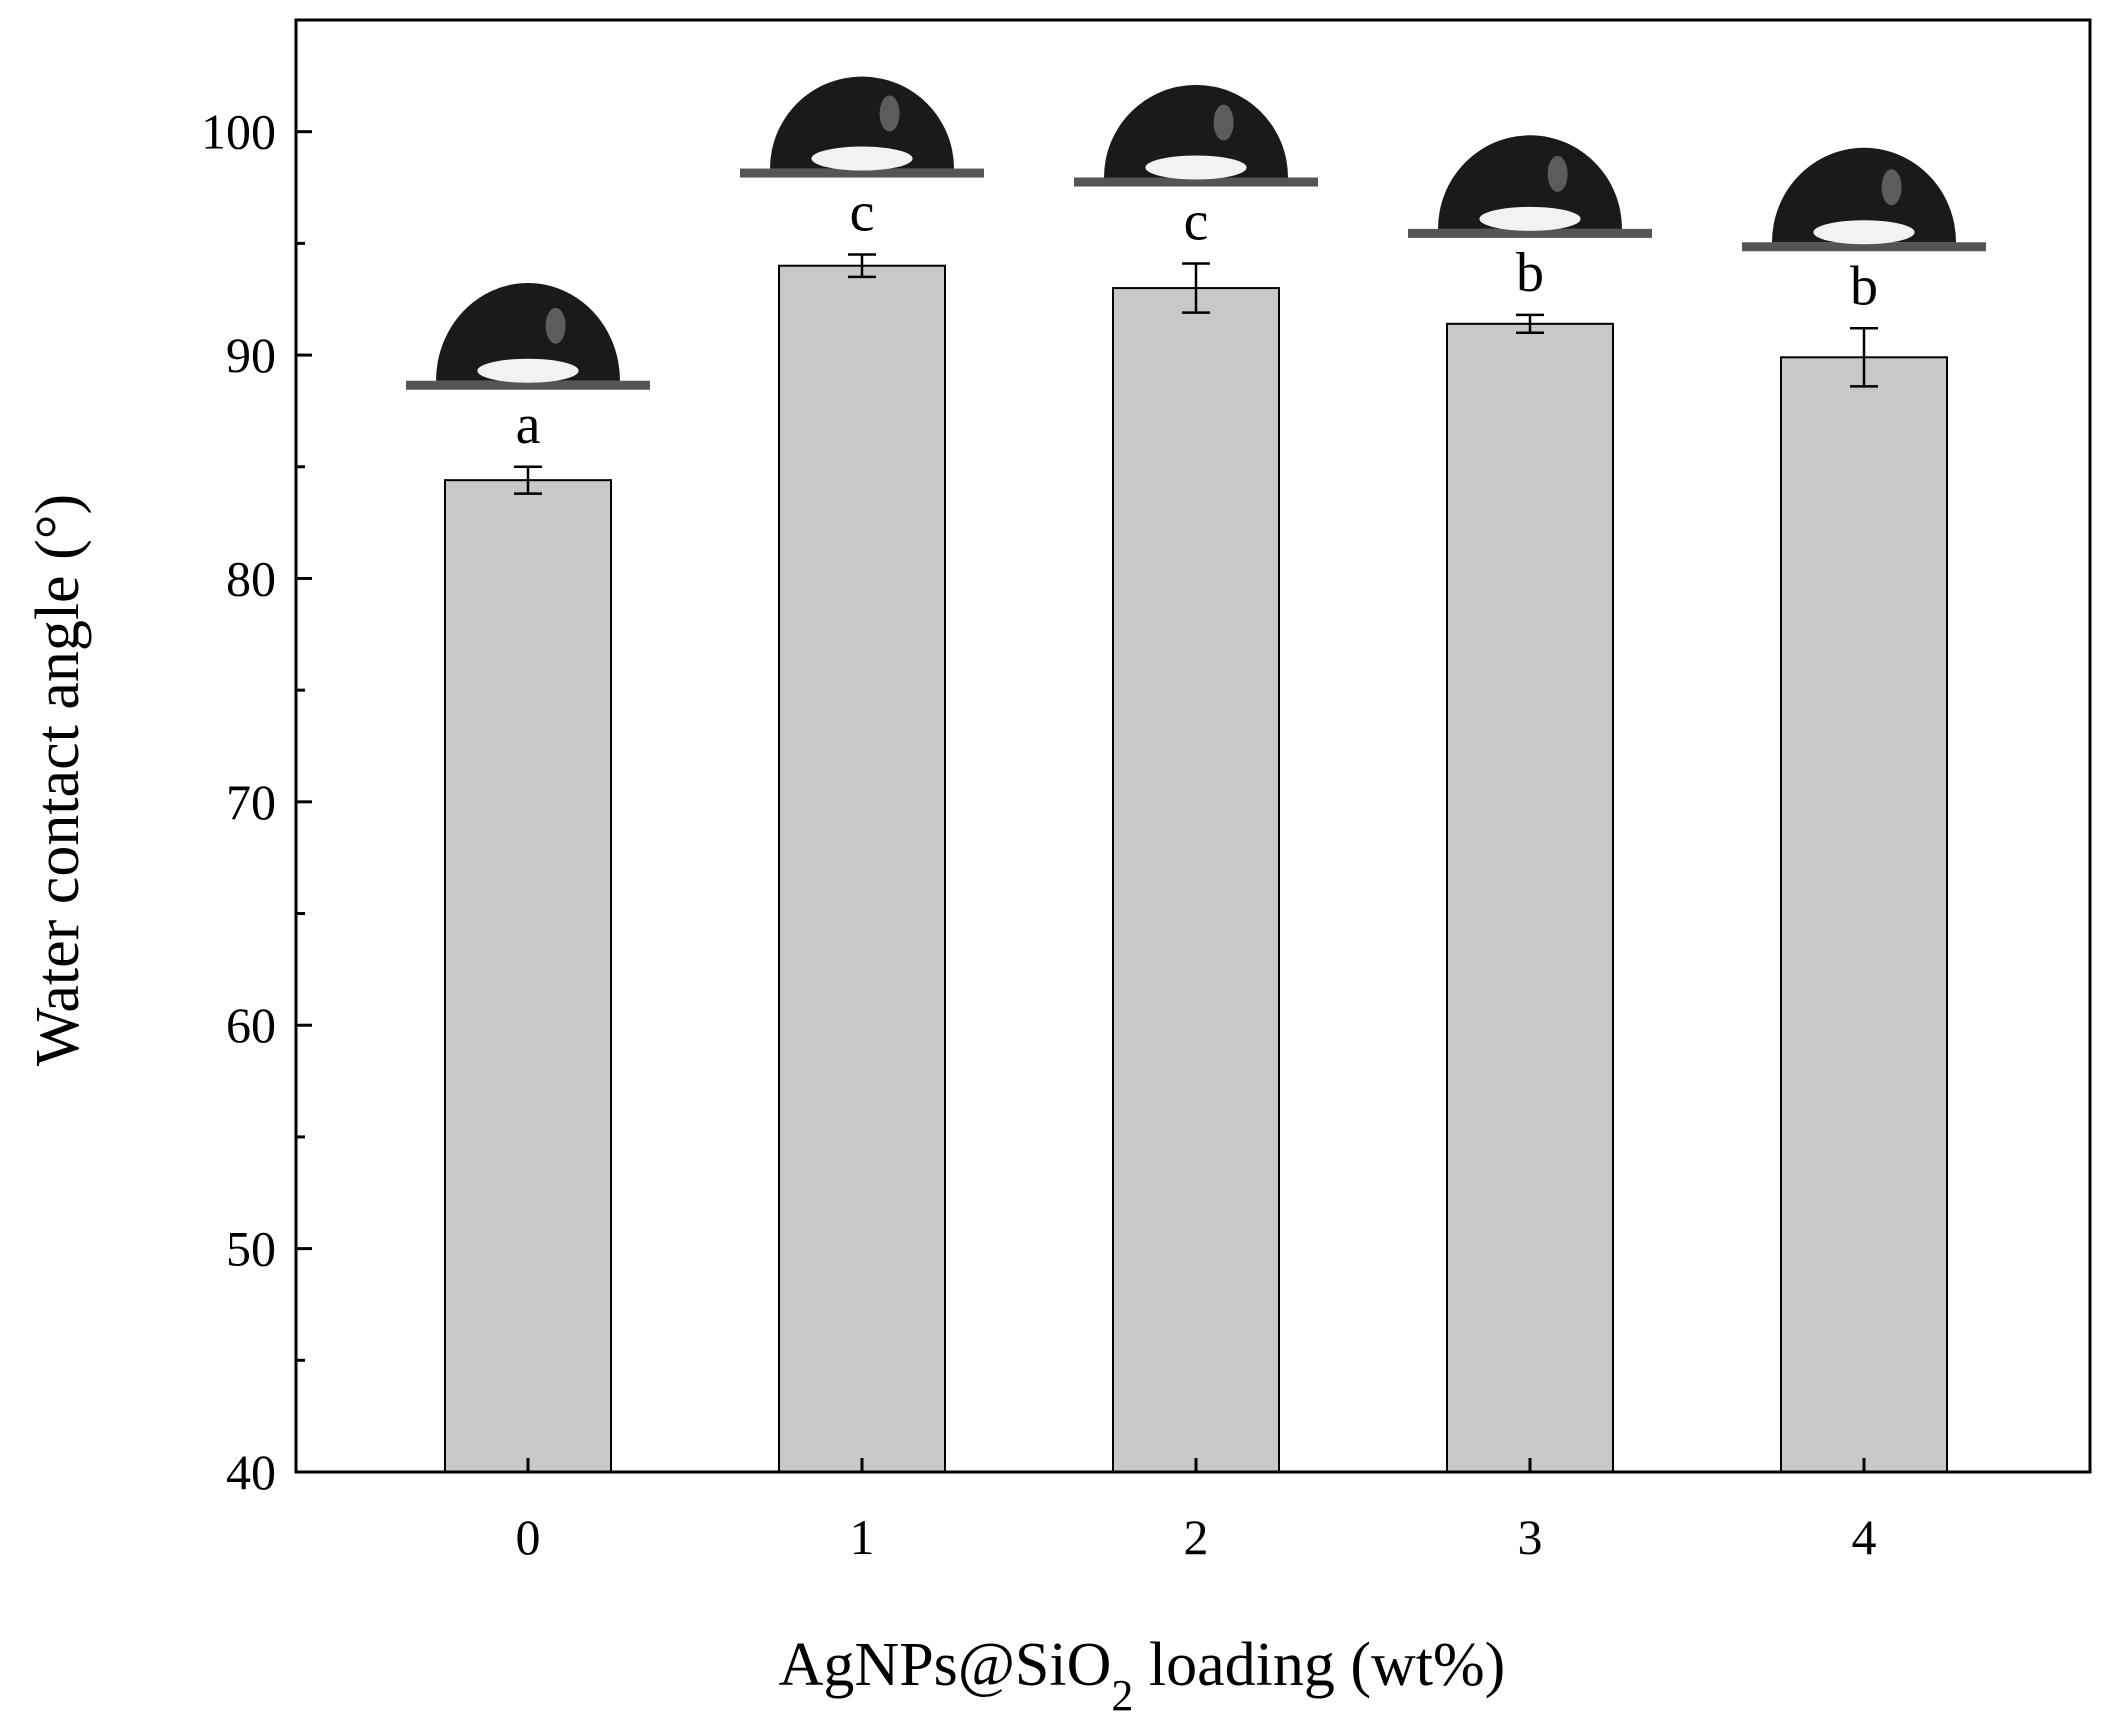 The image size is (2112, 1724). Describe the element at coordinates (1530, 273) in the screenshot. I see `significance-letter-3: b` at that location.